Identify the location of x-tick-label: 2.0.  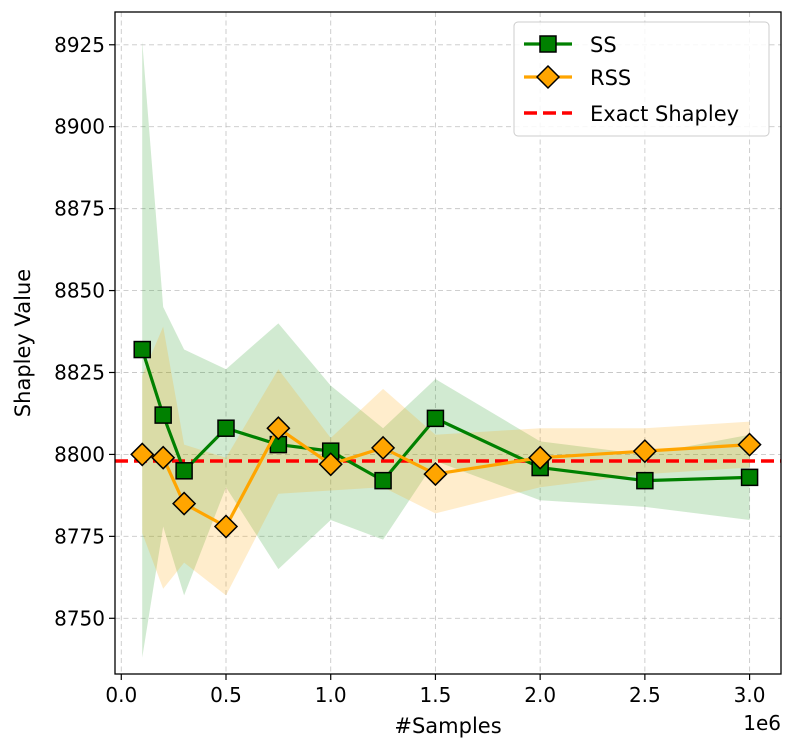
(540, 695).